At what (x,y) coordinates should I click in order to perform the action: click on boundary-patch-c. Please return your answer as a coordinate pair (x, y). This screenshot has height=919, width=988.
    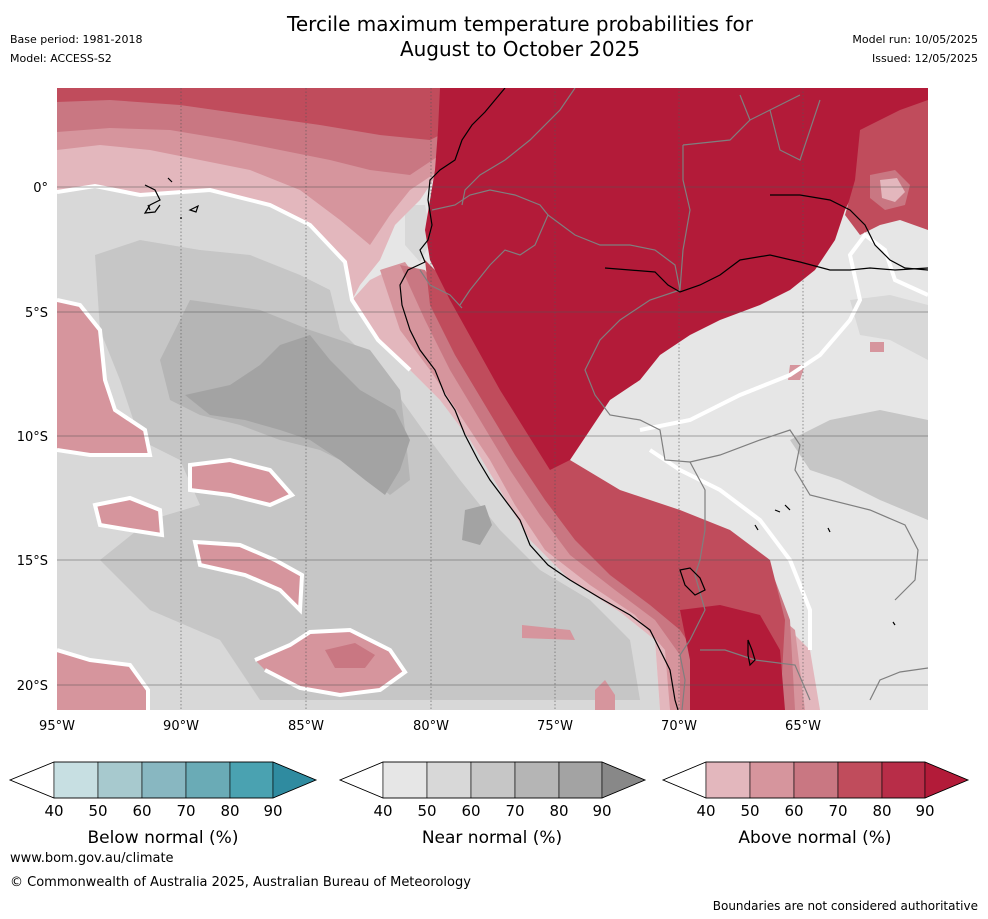
    Looking at the image, I should click on (248, 577).